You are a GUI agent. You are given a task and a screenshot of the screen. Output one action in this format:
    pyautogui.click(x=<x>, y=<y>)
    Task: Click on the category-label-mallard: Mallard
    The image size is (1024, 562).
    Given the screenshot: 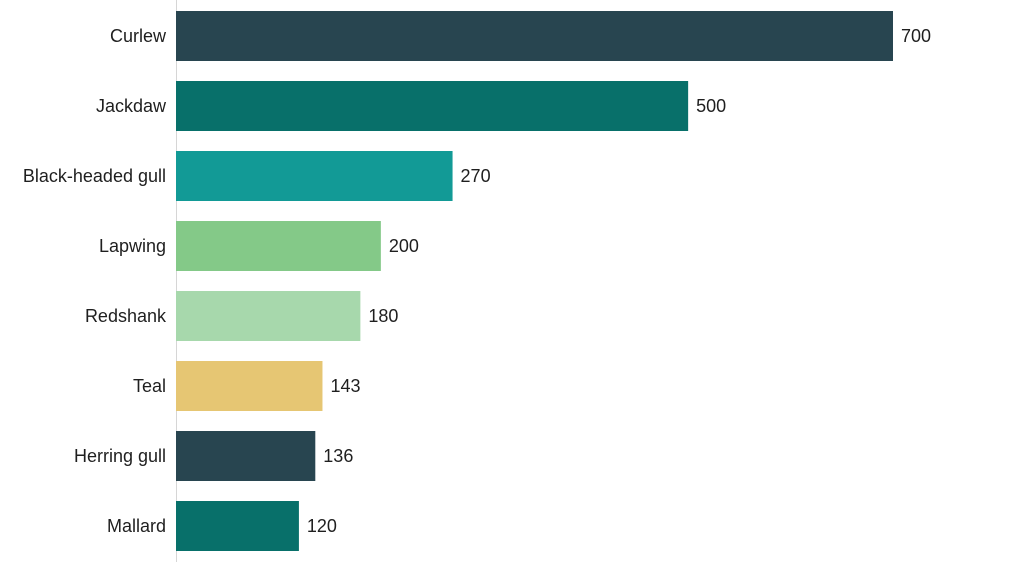 What is the action you would take?
    pyautogui.click(x=136, y=526)
    